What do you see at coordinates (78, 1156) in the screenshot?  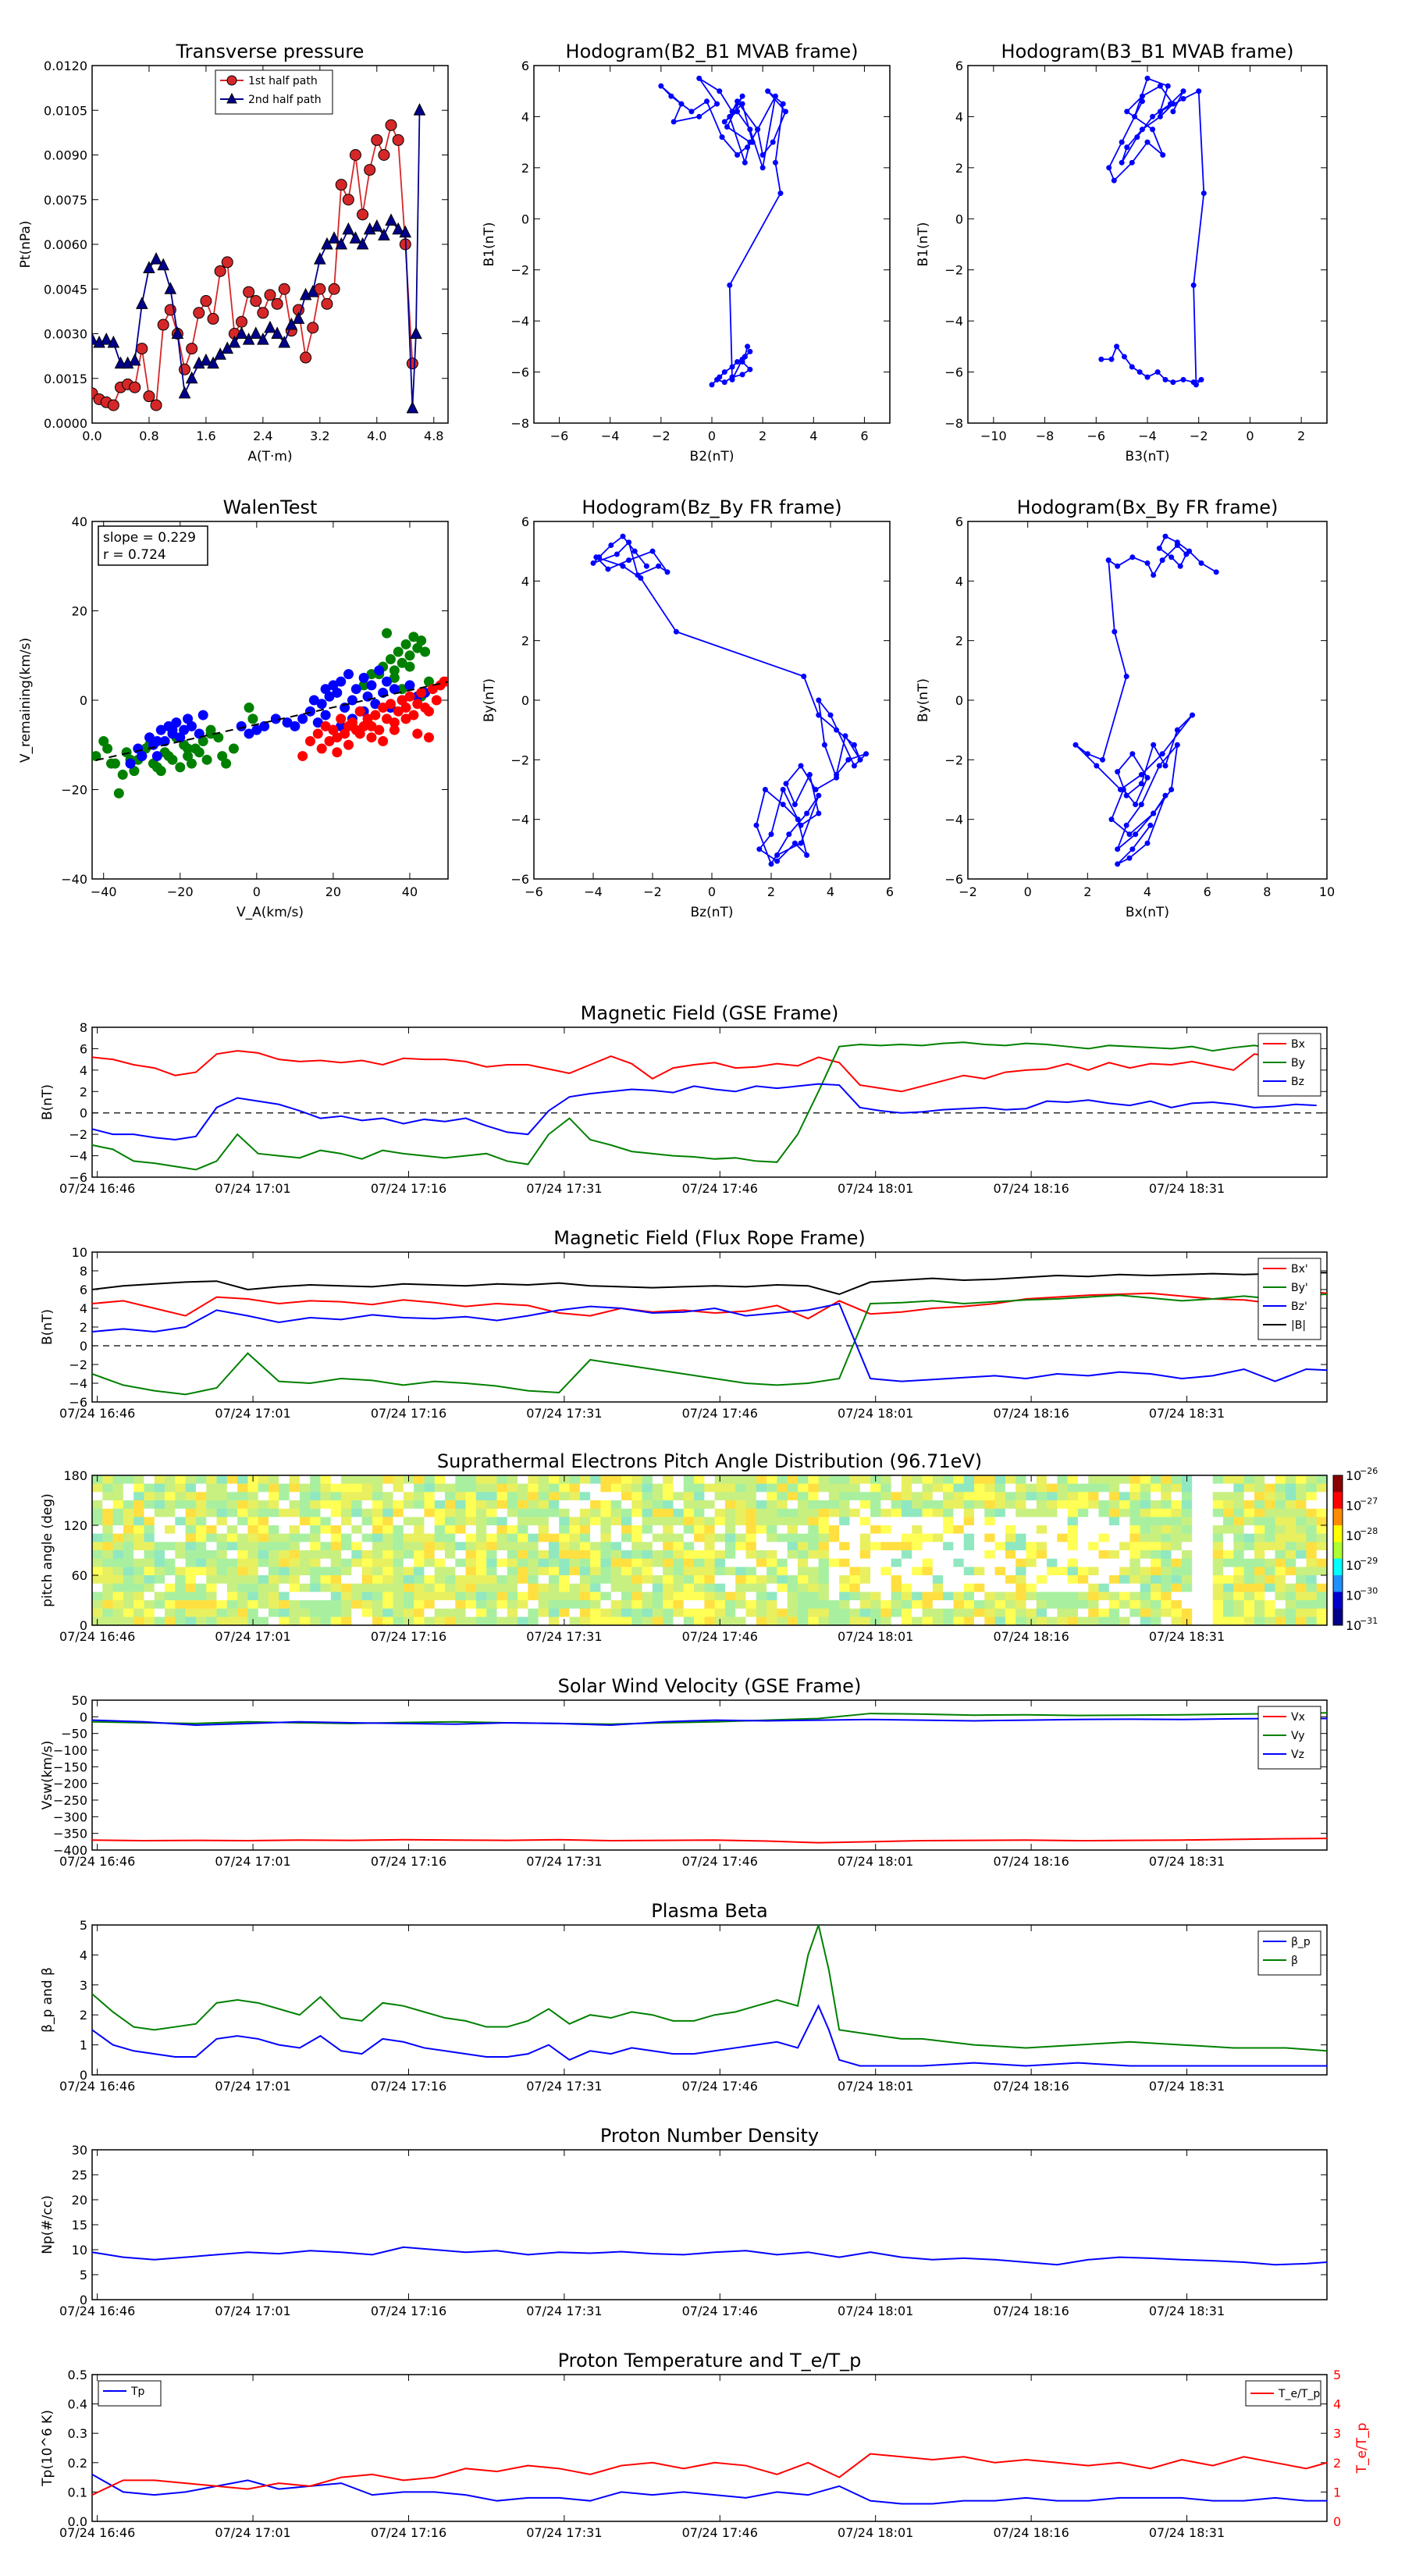 I see `y-tick-label: −4` at bounding box center [78, 1156].